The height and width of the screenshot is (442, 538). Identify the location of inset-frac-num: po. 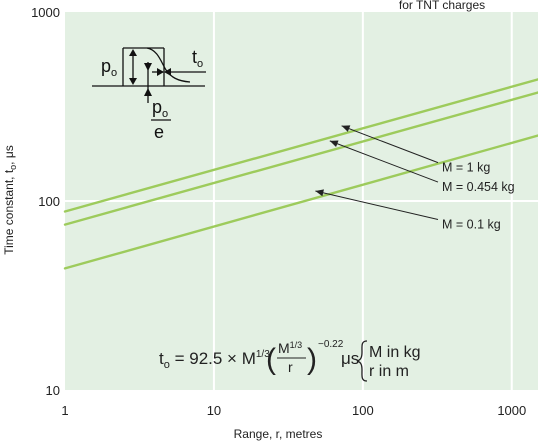
(160, 108).